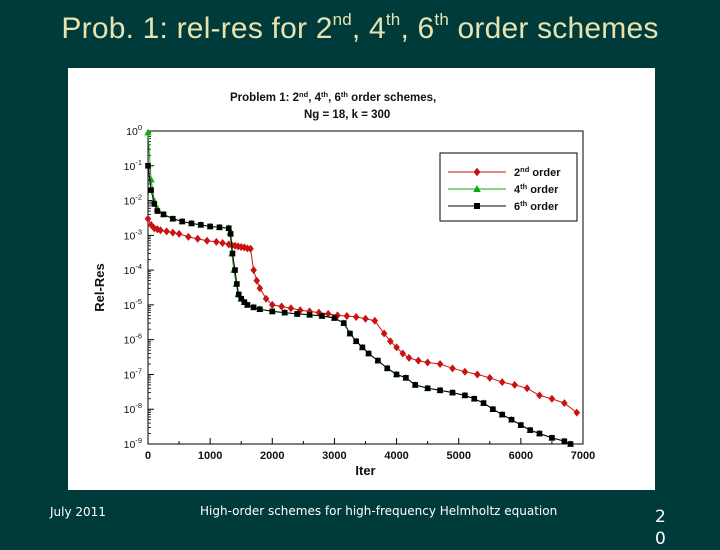  I want to click on x-tick-label: 2000, so click(272, 456).